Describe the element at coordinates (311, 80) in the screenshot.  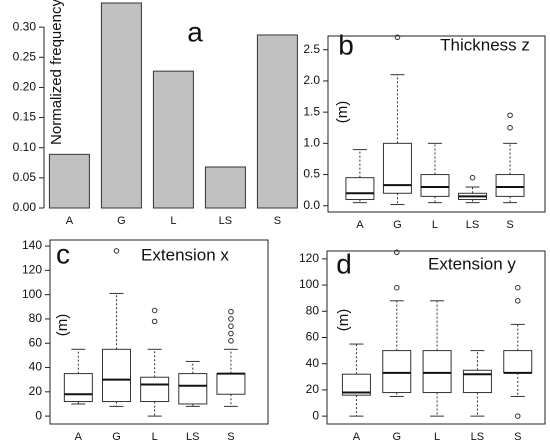
I see `y-tick-label: 2.0` at that location.